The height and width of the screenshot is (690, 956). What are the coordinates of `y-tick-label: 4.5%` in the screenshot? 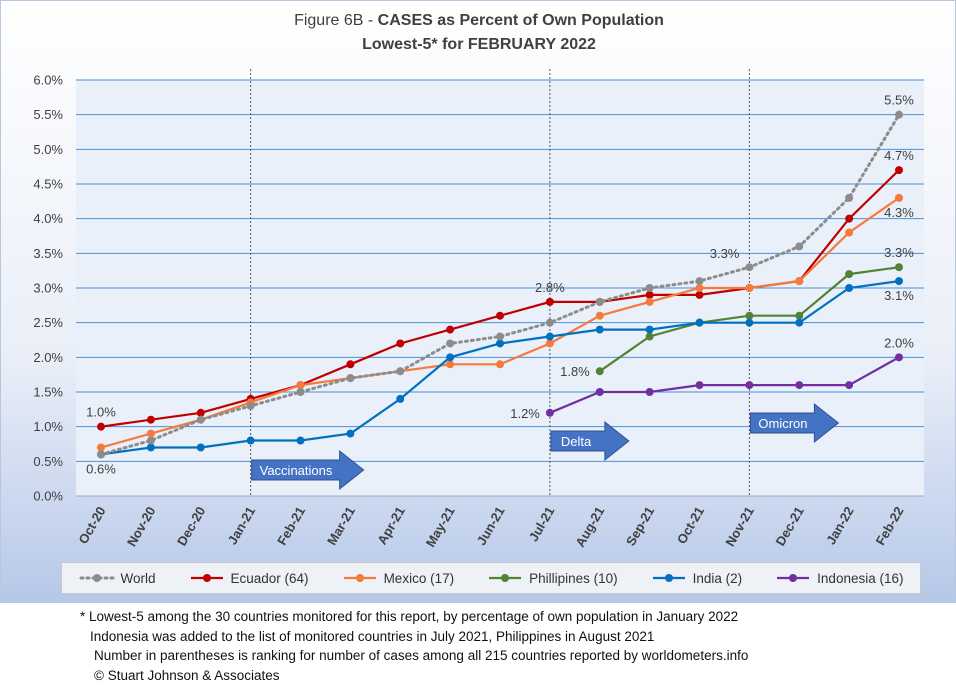 It's located at (48, 184).